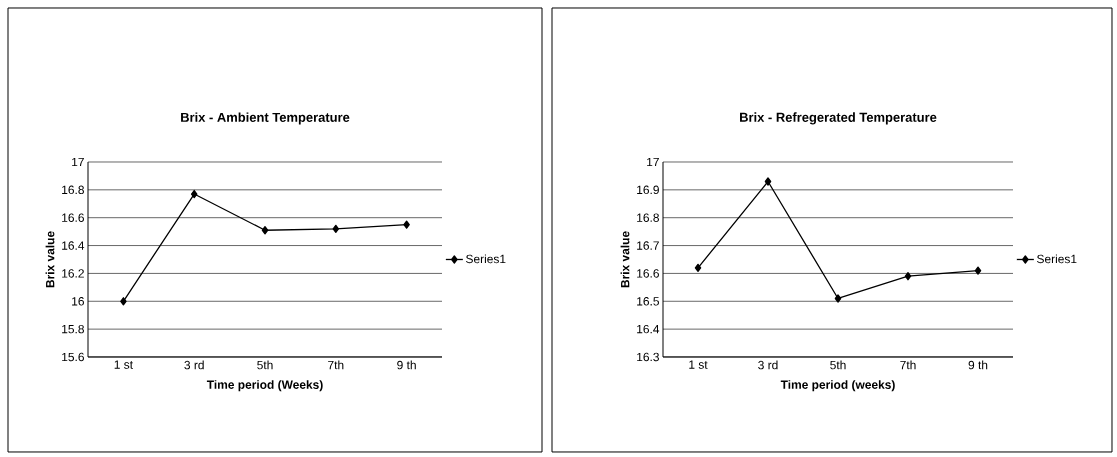 The height and width of the screenshot is (457, 1117). What do you see at coordinates (648, 357) in the screenshot?
I see `y-tick-label: 16.3` at bounding box center [648, 357].